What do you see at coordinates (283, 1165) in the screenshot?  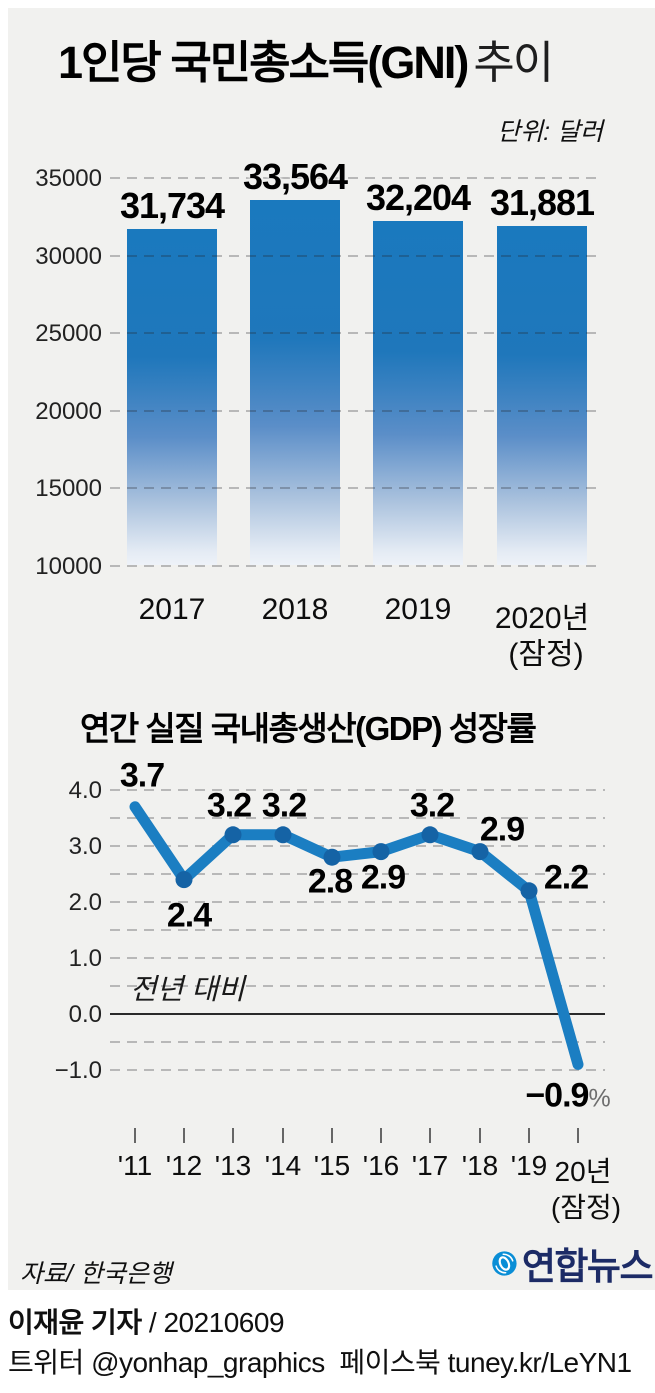 I see `x-axis-label: '14` at bounding box center [283, 1165].